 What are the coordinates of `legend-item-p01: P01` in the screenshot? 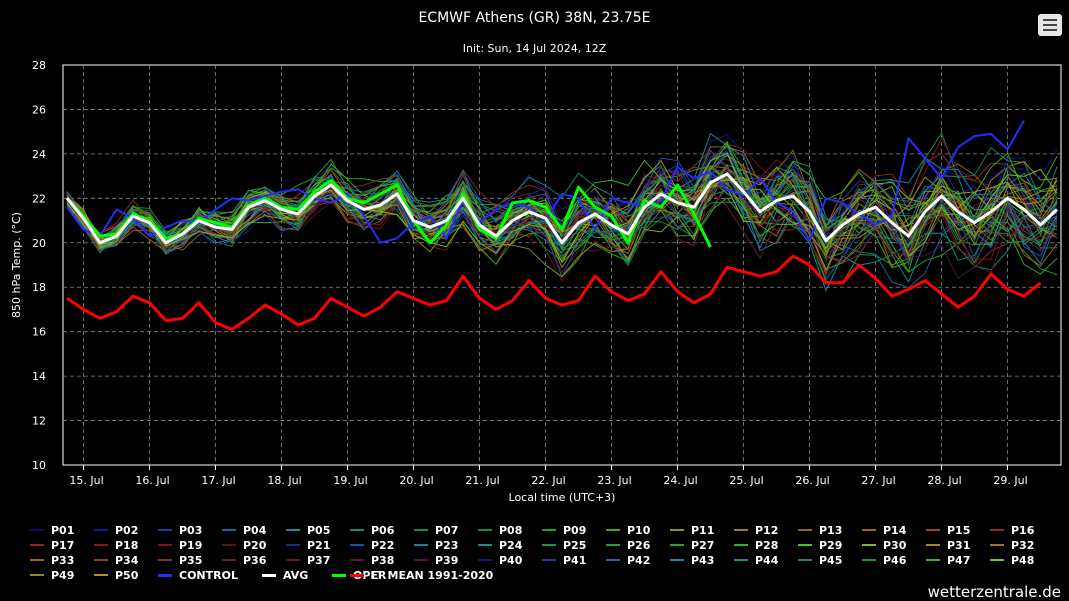 It's located at (52, 530).